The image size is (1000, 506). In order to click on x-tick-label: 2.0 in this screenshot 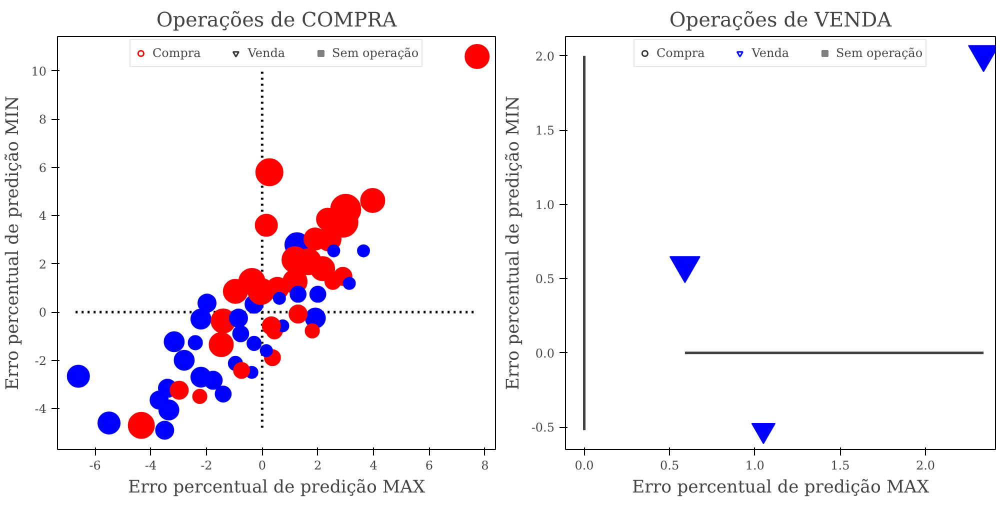, I will do `click(926, 465)`.